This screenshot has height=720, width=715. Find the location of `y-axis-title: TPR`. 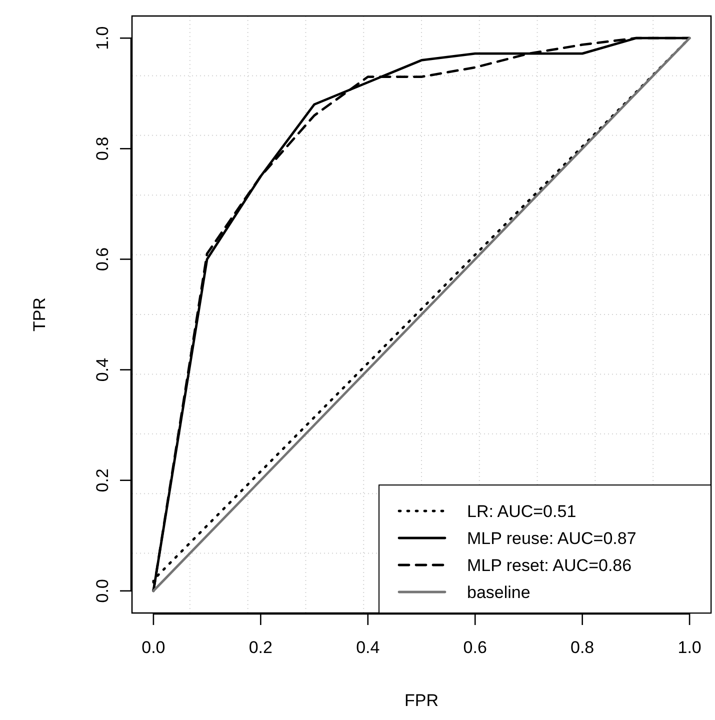

y-axis-title: TPR is located at coordinates (39, 315).